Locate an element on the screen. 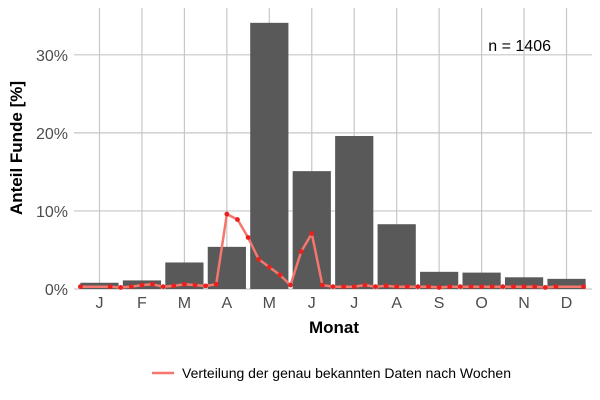 The width and height of the screenshot is (600, 400). x-axis-title: Monat is located at coordinates (334, 327).